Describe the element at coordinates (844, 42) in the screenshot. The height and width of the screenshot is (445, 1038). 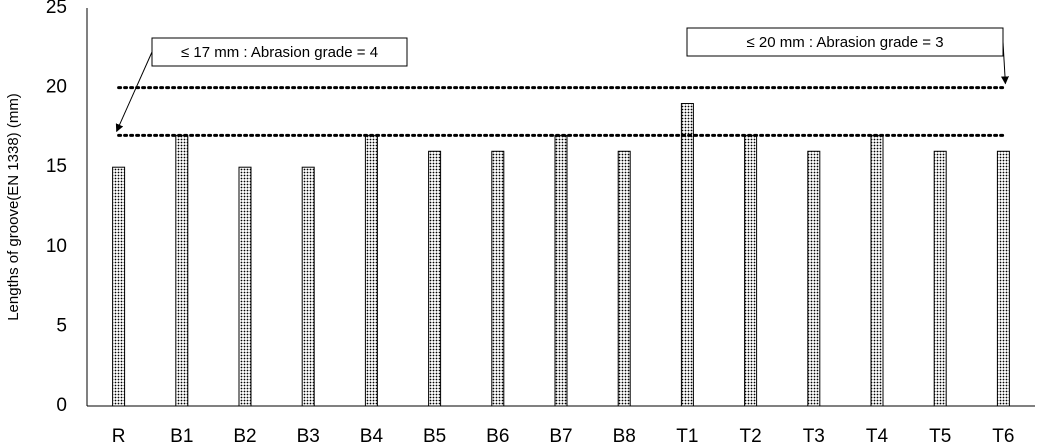
I see `annotation: ≤ 20 mm : Abrasion grade = 3` at that location.